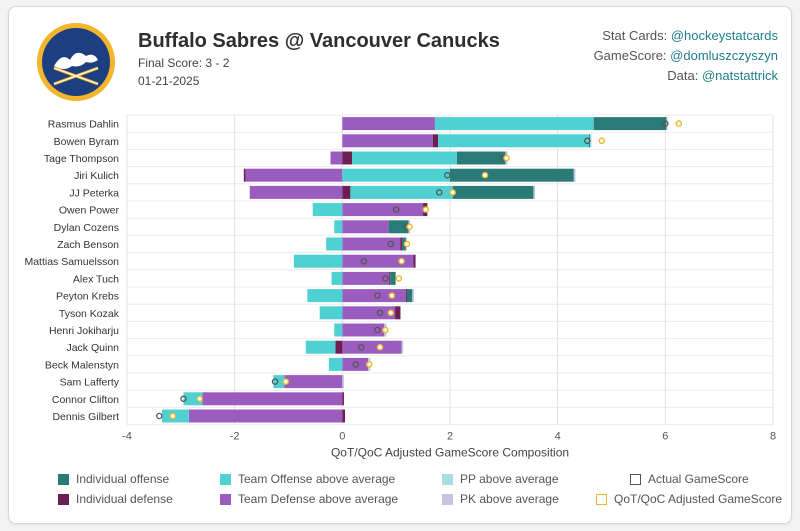 The width and height of the screenshot is (800, 531). What do you see at coordinates (636, 35) in the screenshot?
I see `credit-label: Stat Cards:` at bounding box center [636, 35].